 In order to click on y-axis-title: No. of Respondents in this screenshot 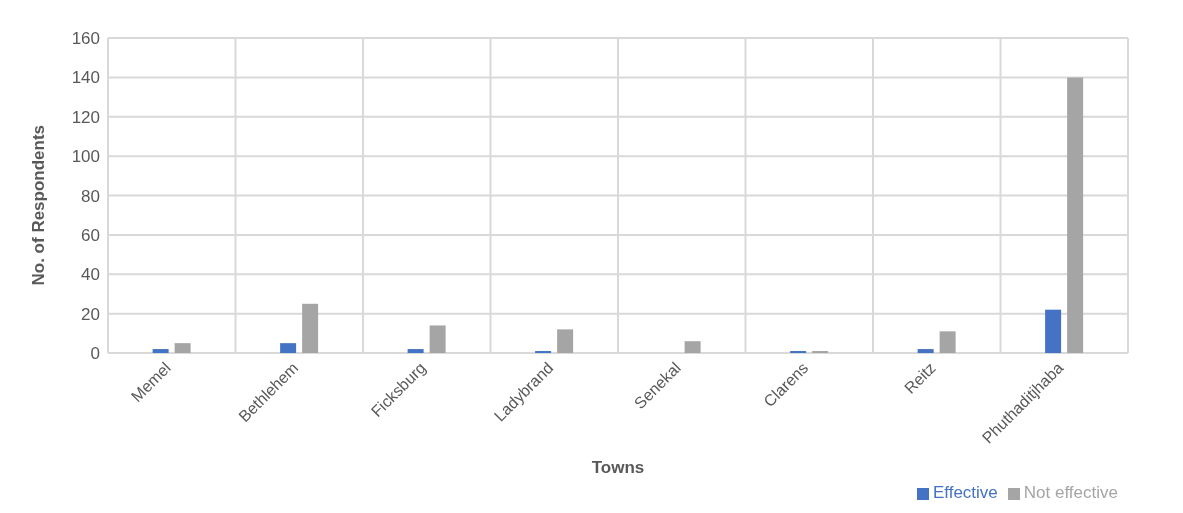, I will do `click(39, 205)`.